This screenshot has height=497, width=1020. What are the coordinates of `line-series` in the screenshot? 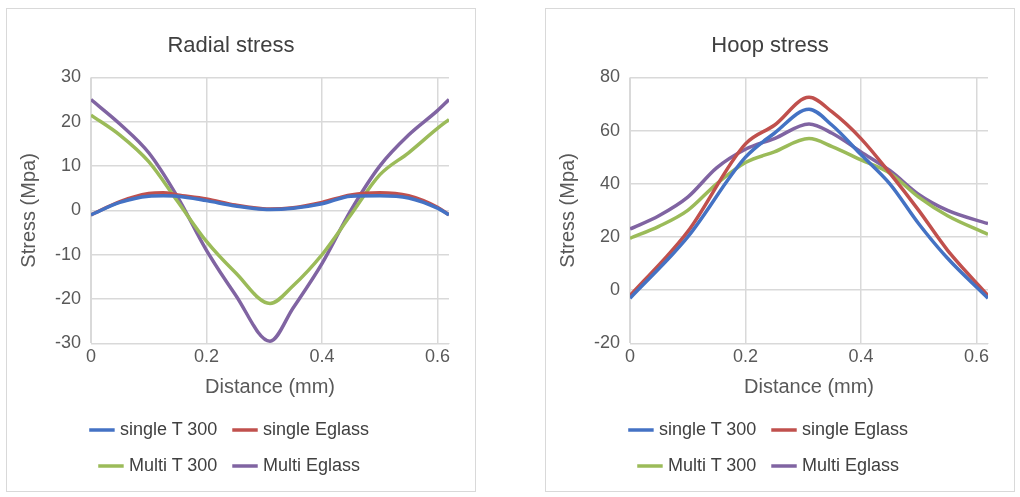 It's located at (270, 209).